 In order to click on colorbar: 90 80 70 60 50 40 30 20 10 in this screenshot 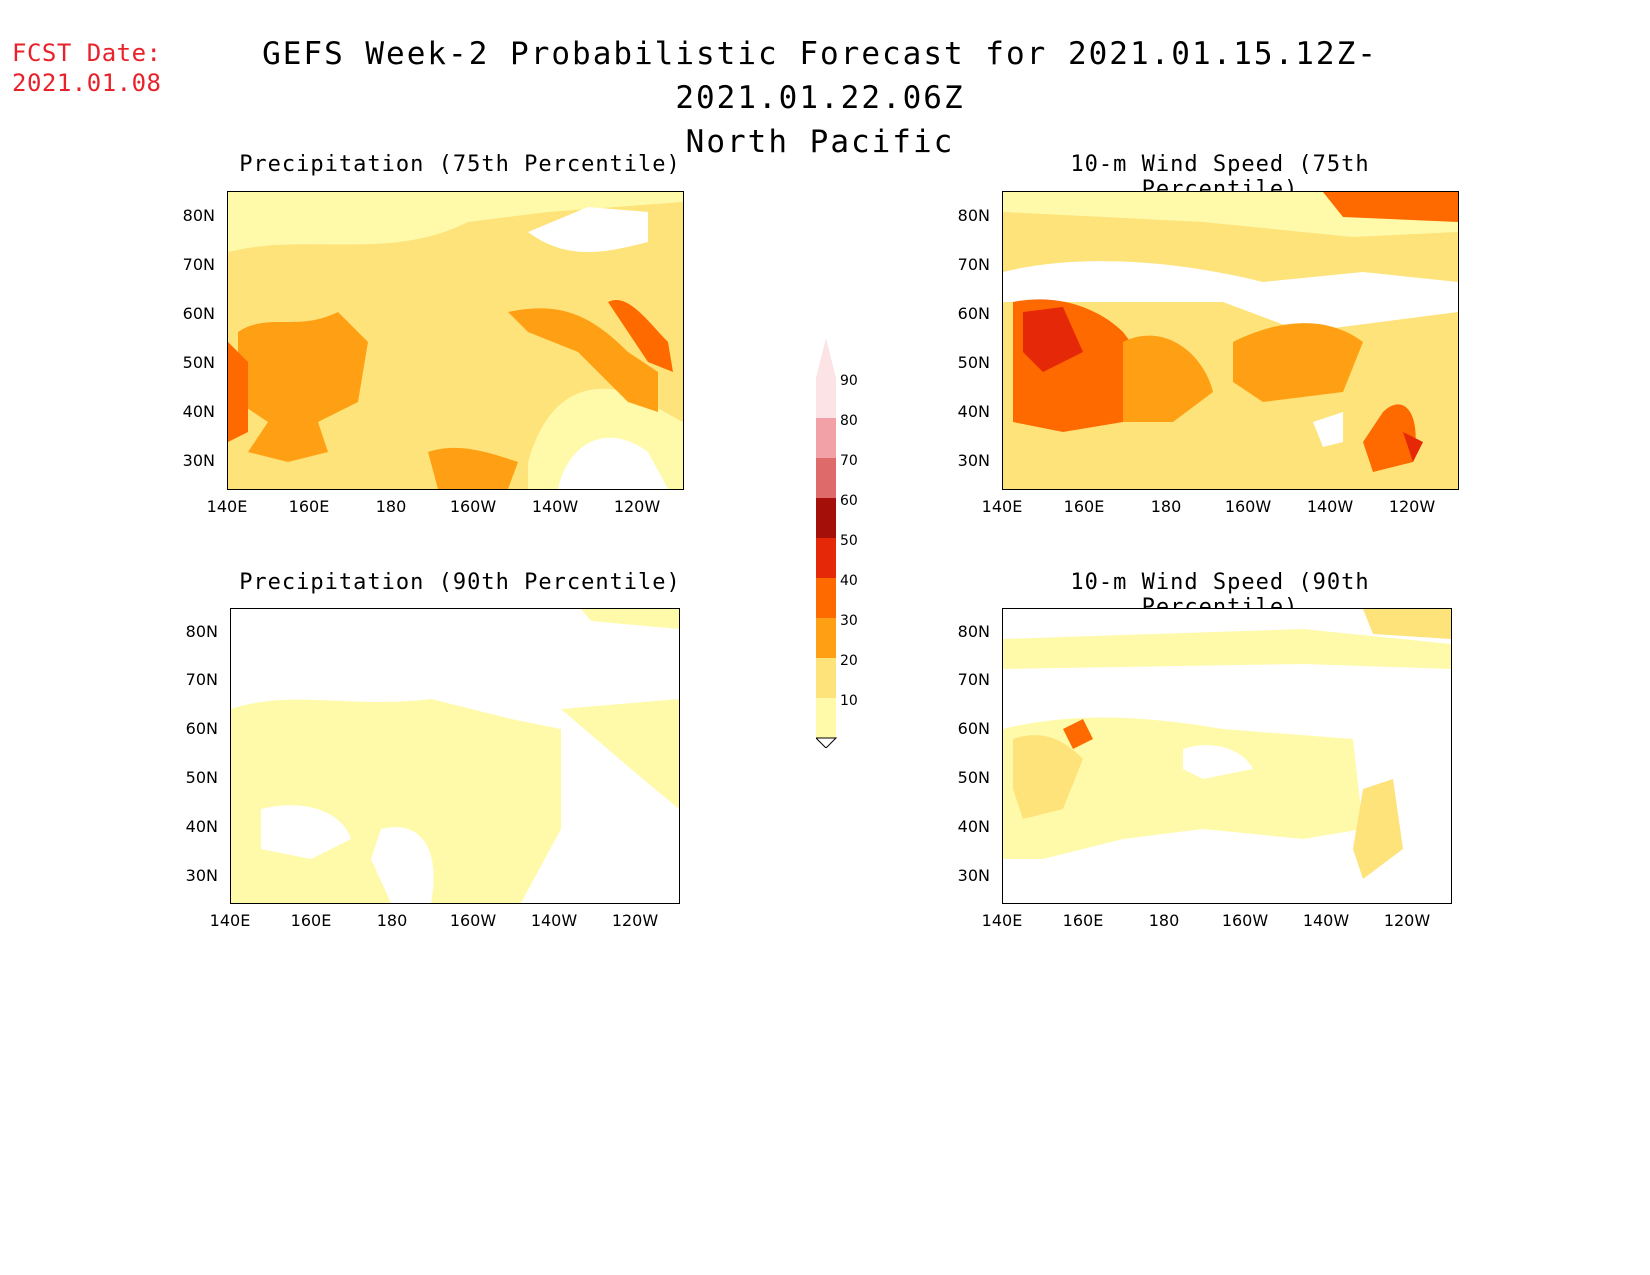, I will do `click(846, 543)`.